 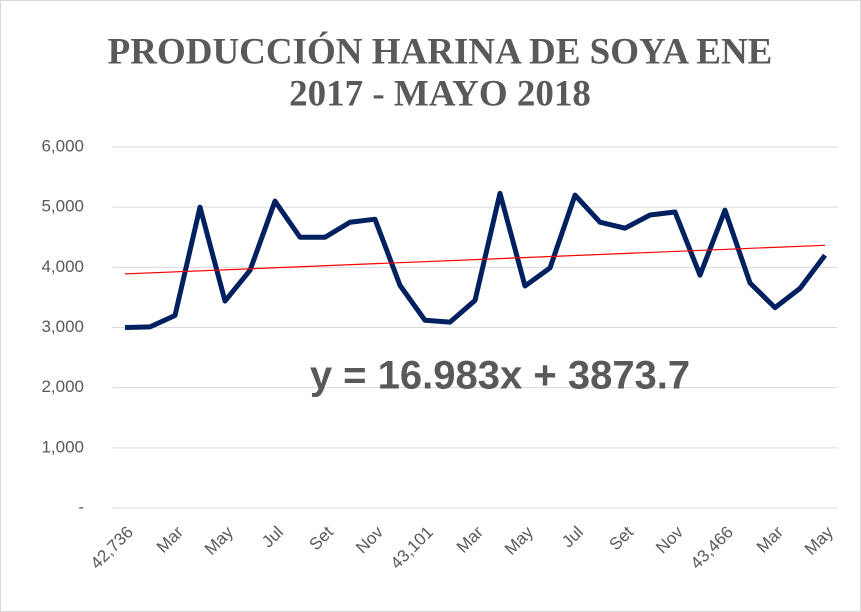 What do you see at coordinates (62, 206) in the screenshot?
I see `y-tick-label: 5,000` at bounding box center [62, 206].